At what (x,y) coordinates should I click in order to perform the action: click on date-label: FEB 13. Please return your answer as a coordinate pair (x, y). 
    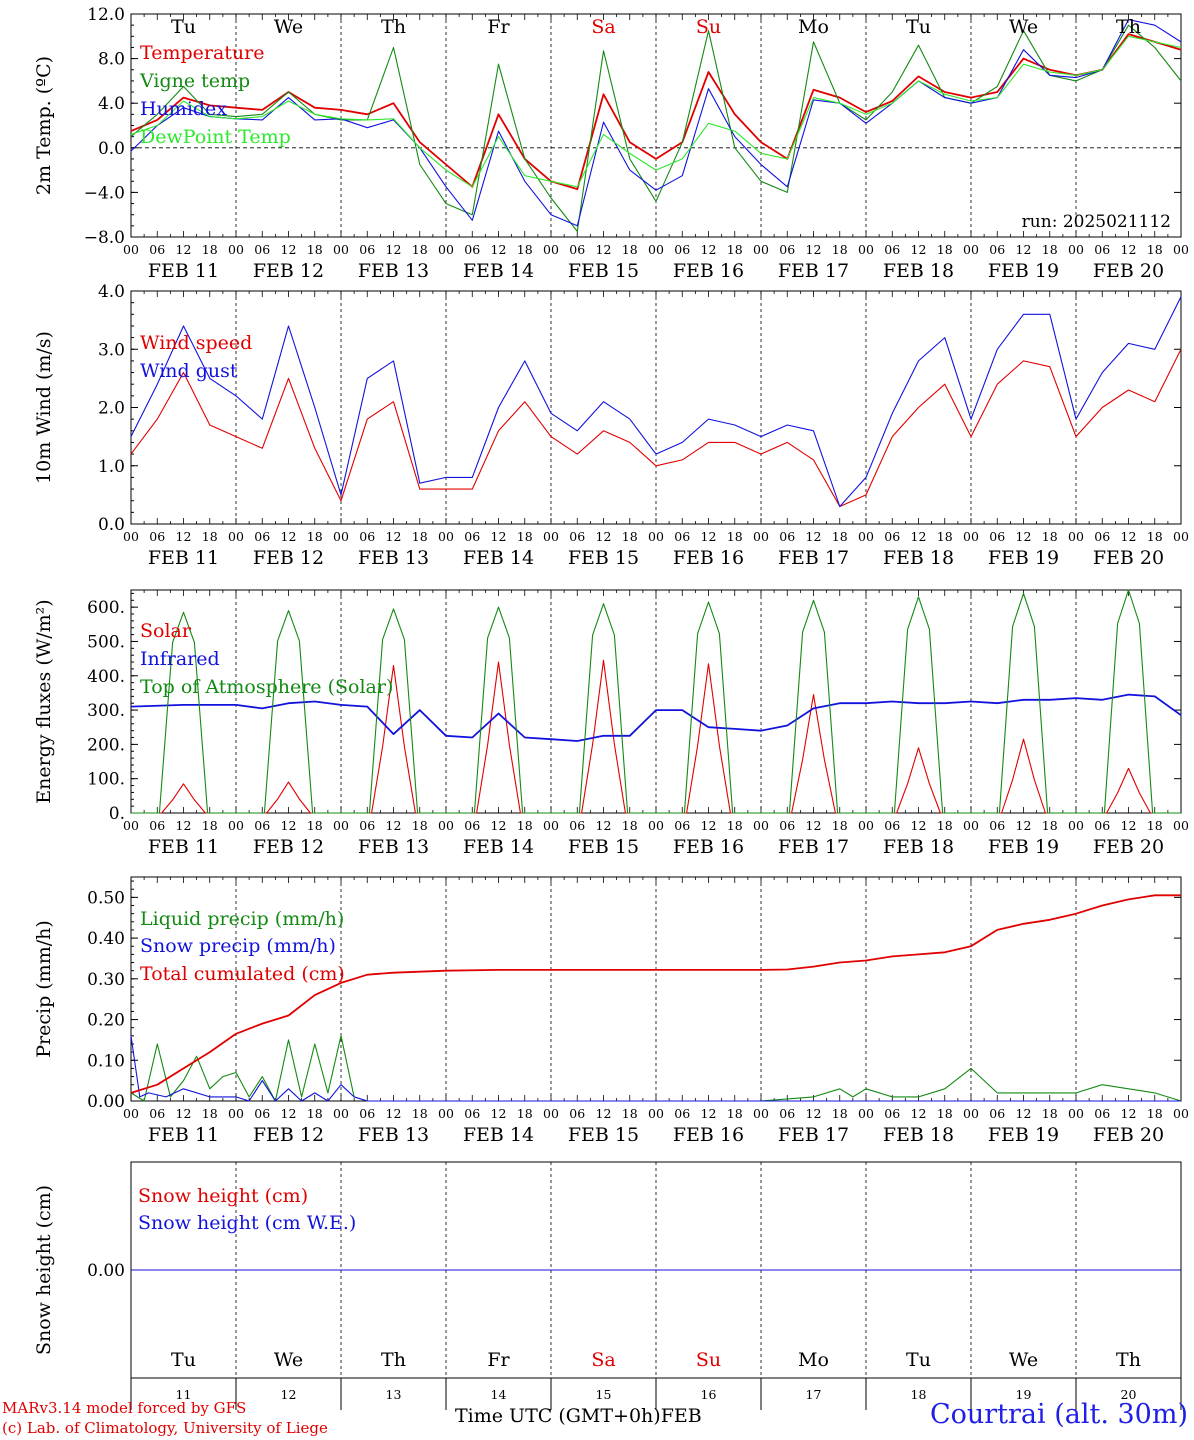
    Looking at the image, I should click on (393, 558).